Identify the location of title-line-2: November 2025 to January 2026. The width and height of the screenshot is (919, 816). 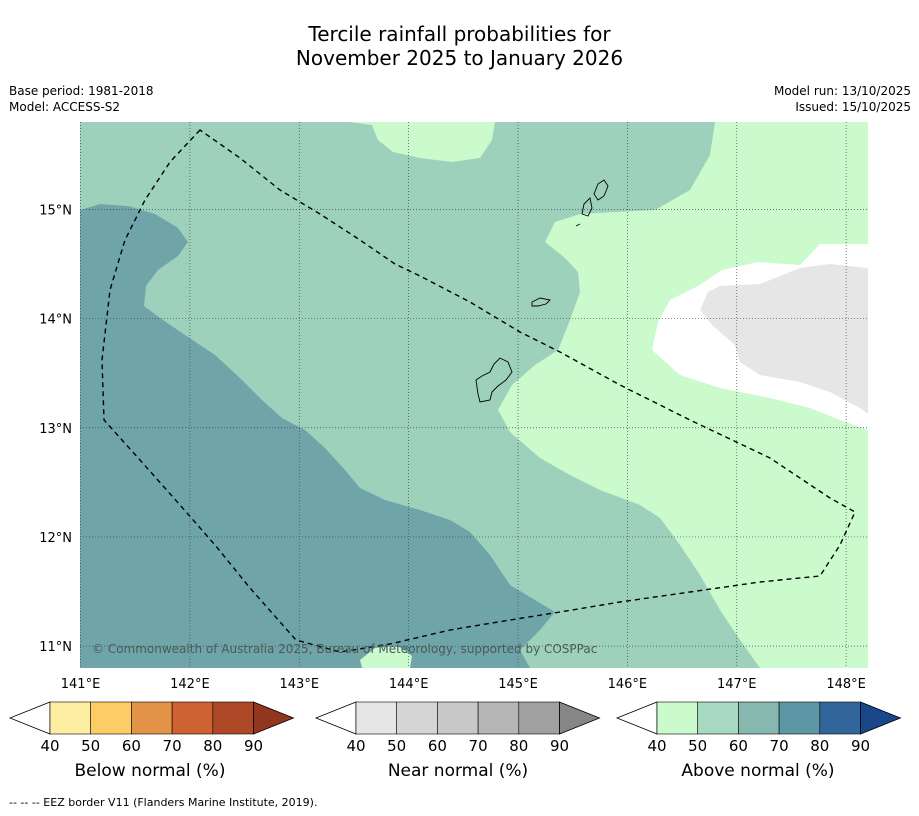
(459, 58).